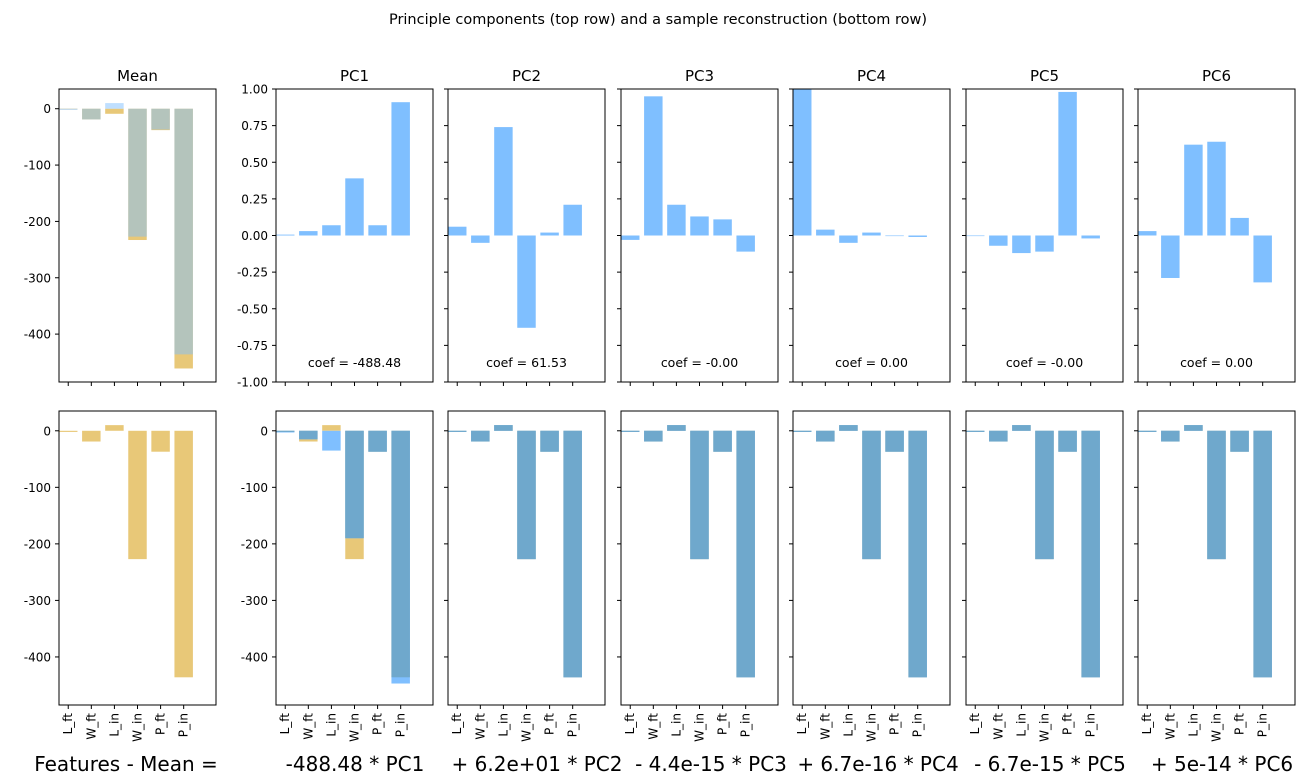 The height and width of the screenshot is (784, 1307). What do you see at coordinates (676, 220) in the screenshot?
I see `pc3-bar-l-in` at bounding box center [676, 220].